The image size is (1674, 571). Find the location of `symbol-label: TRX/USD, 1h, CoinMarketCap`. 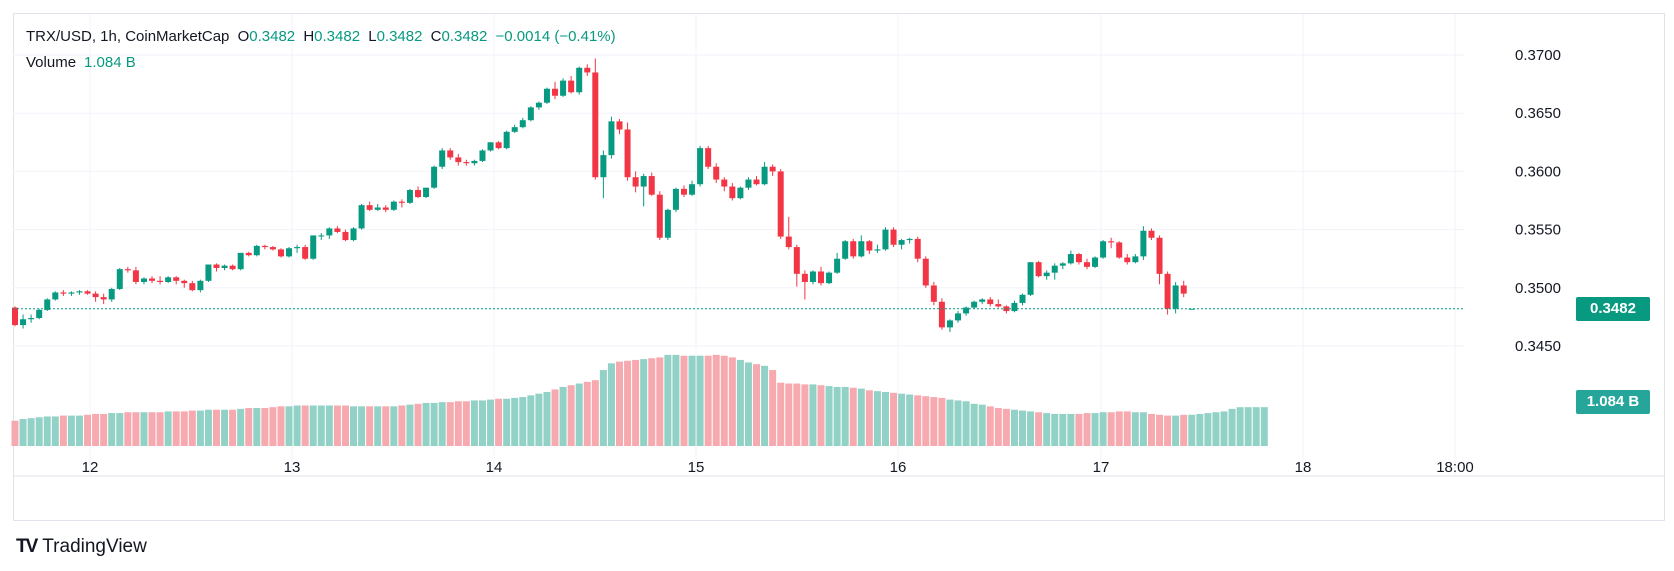

symbol-label: TRX/USD, 1h, CoinMarketCap is located at coordinates (128, 36).